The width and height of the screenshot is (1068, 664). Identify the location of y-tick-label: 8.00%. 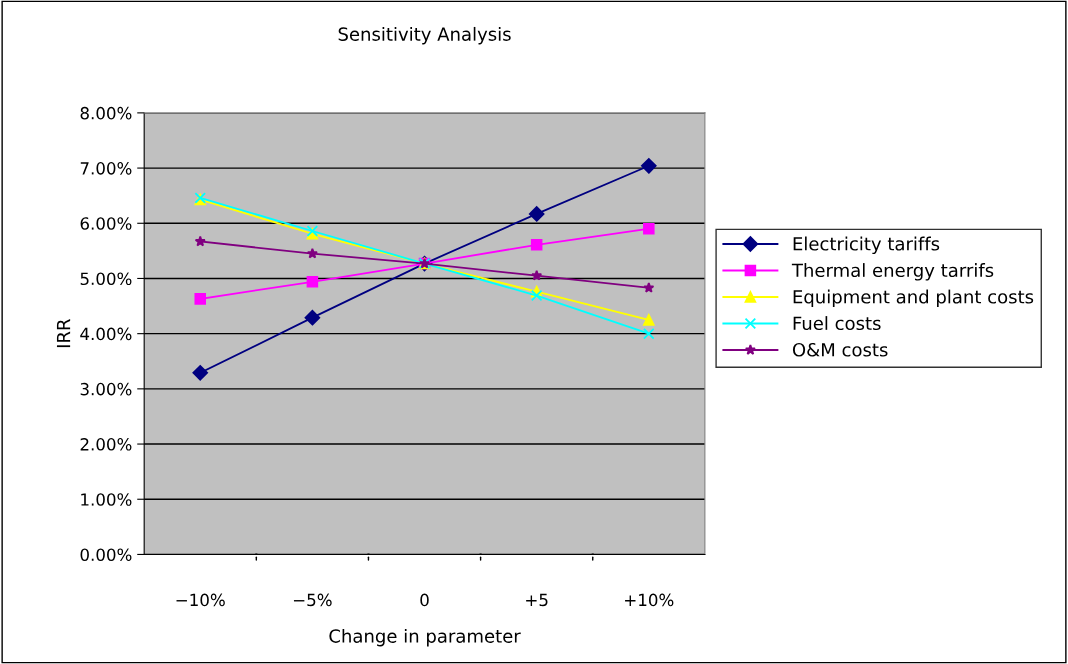
(106, 113).